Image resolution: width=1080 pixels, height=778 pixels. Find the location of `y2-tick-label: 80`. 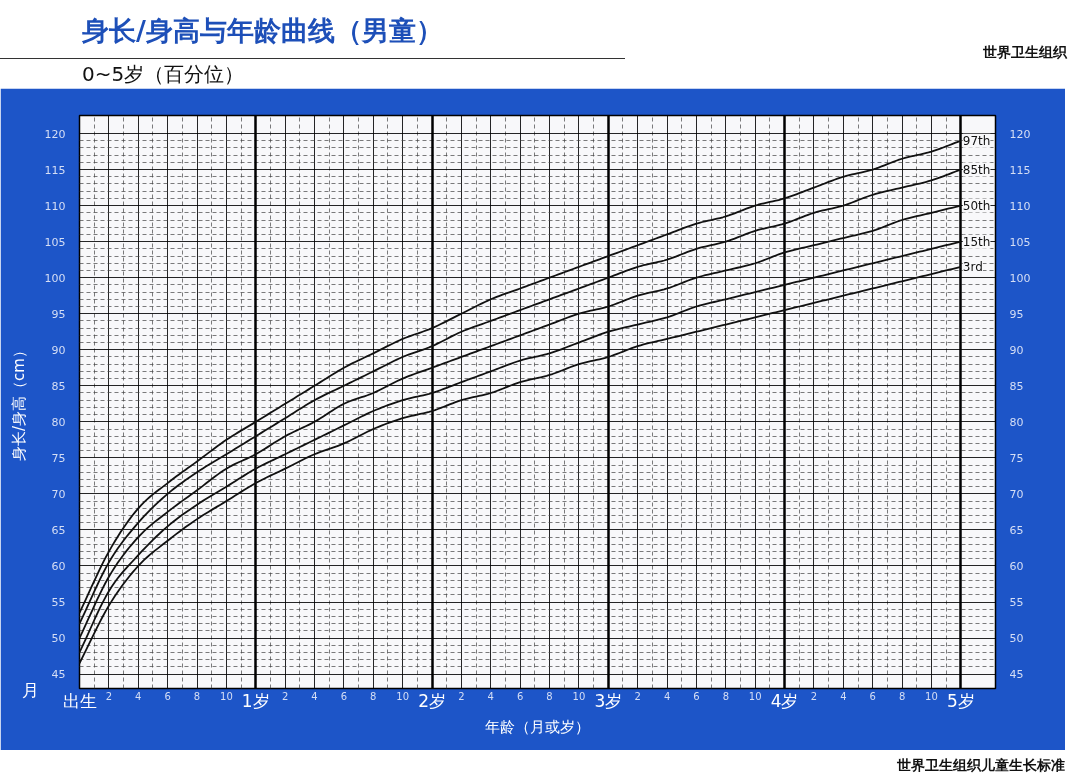

y2-tick-label: 80 is located at coordinates (1016, 422).